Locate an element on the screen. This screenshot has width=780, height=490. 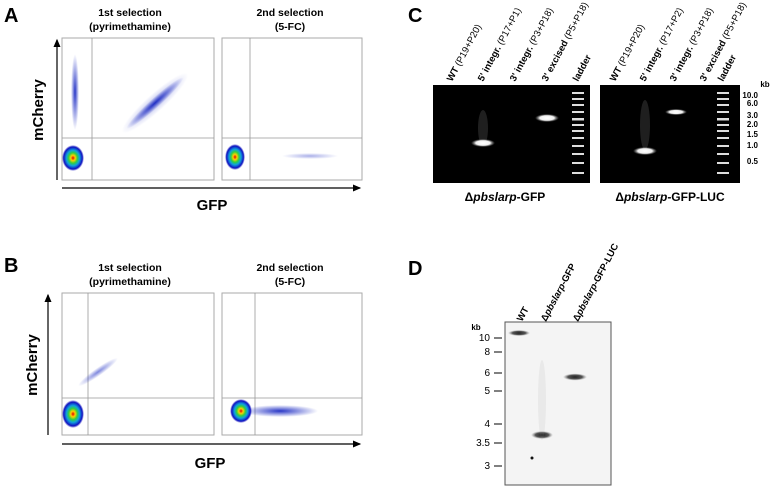
lane-label: ladder is located at coordinates (582, 68).